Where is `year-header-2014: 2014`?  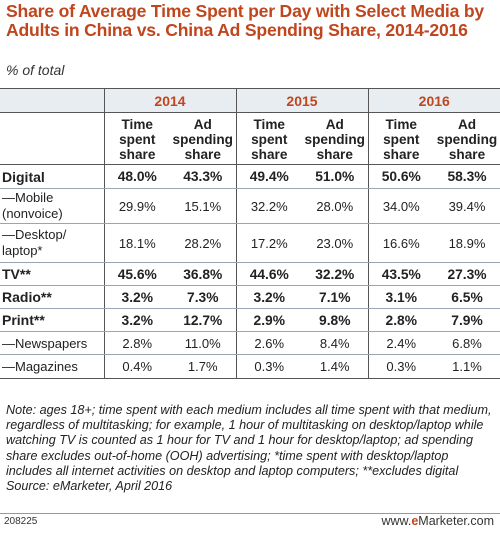
year-header-2014: 2014 is located at coordinates (169, 100).